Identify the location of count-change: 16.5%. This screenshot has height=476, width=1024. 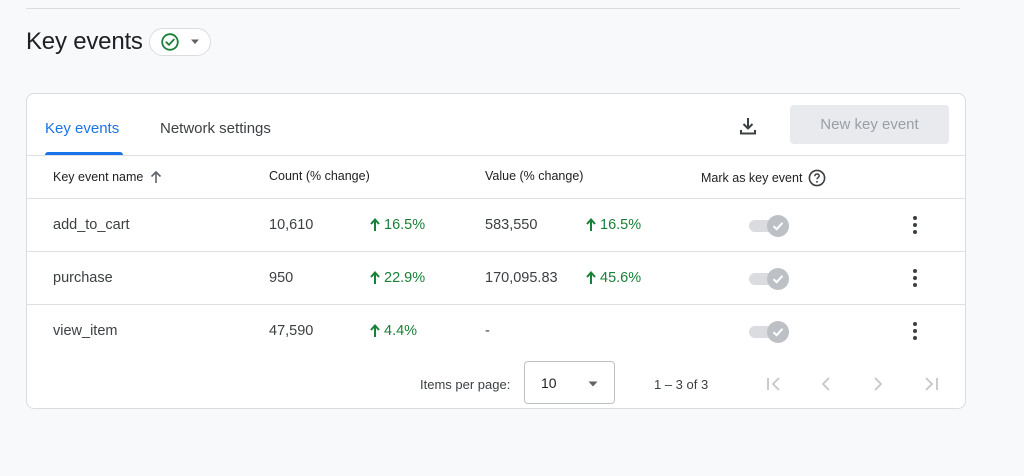
(397, 225).